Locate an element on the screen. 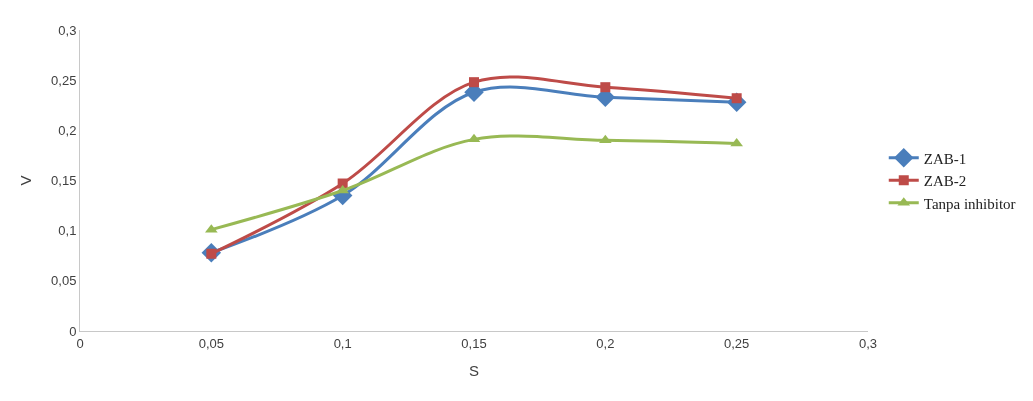 This screenshot has width=1033, height=401. y-tick-label: 0,15 is located at coordinates (64, 181).